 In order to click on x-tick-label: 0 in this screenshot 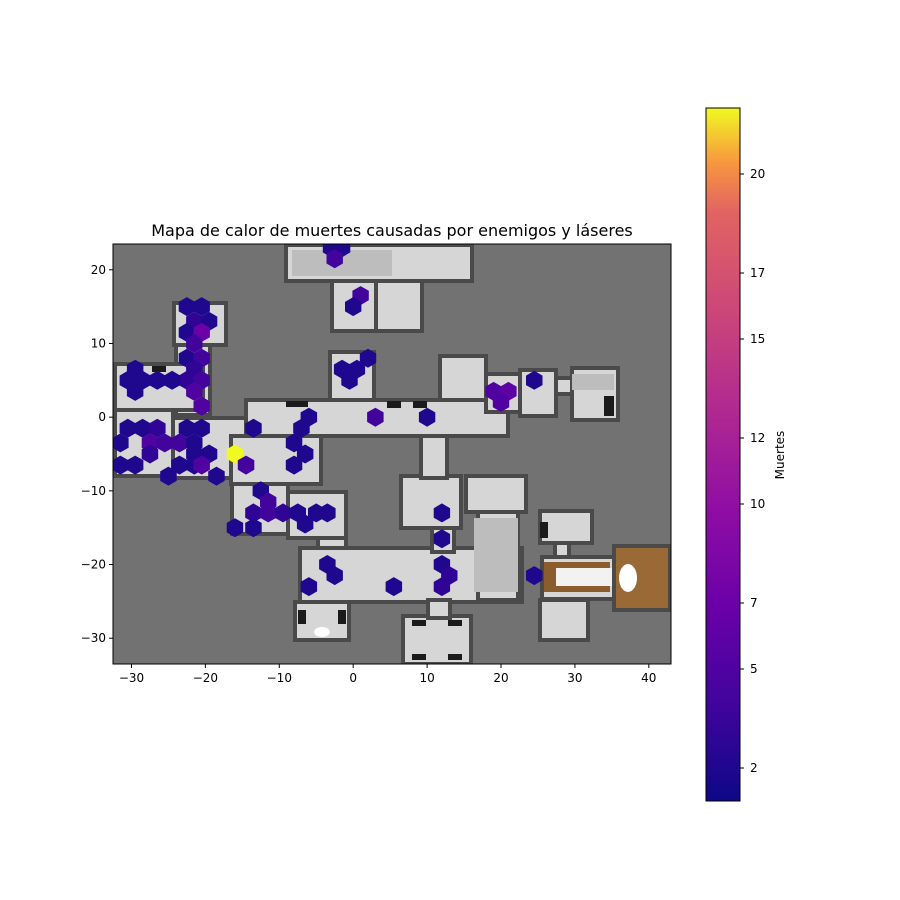, I will do `click(353, 678)`.